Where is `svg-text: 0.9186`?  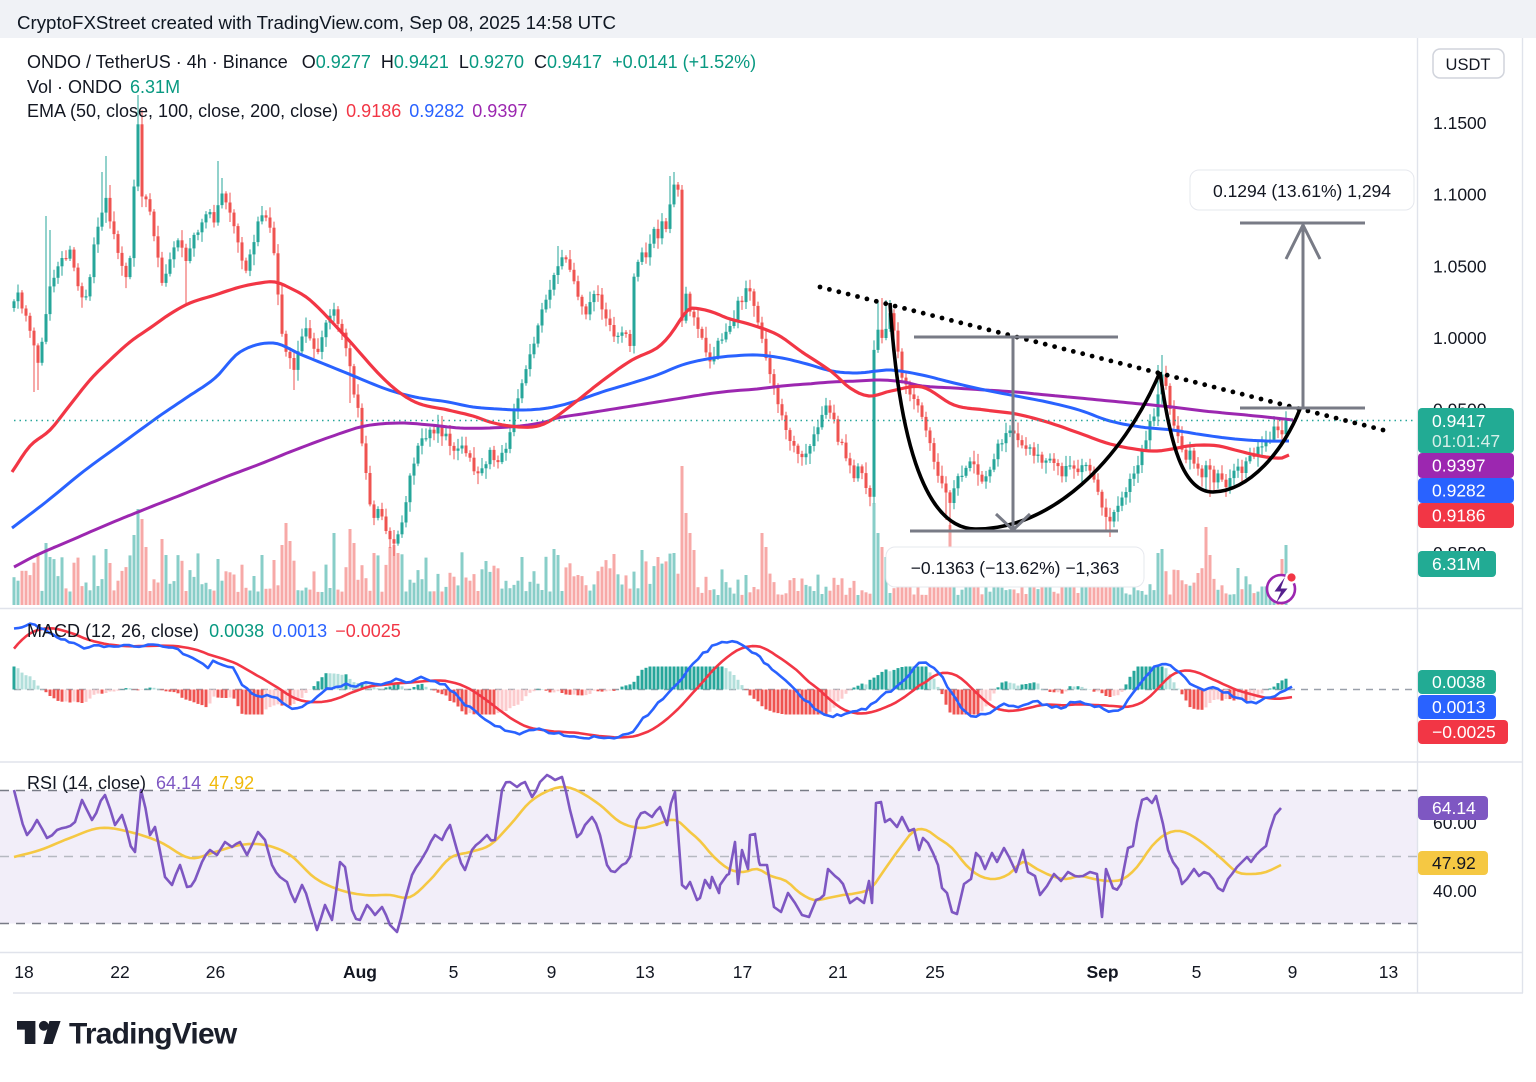 svg-text: 0.9186 is located at coordinates (1459, 516).